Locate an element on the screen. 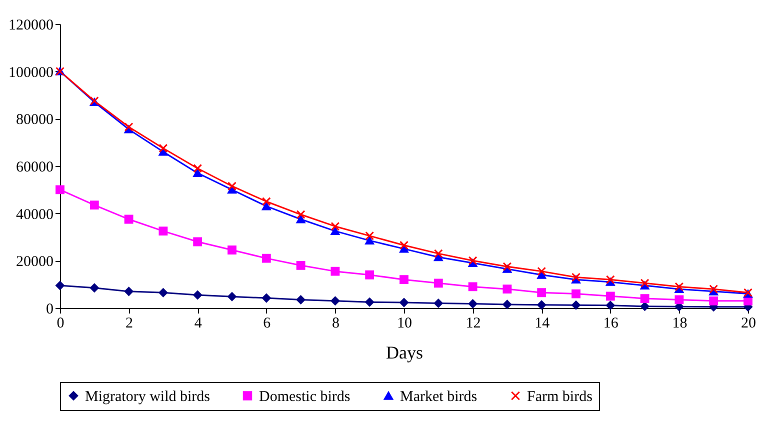  y-tick-label: 100000 is located at coordinates (31, 72).